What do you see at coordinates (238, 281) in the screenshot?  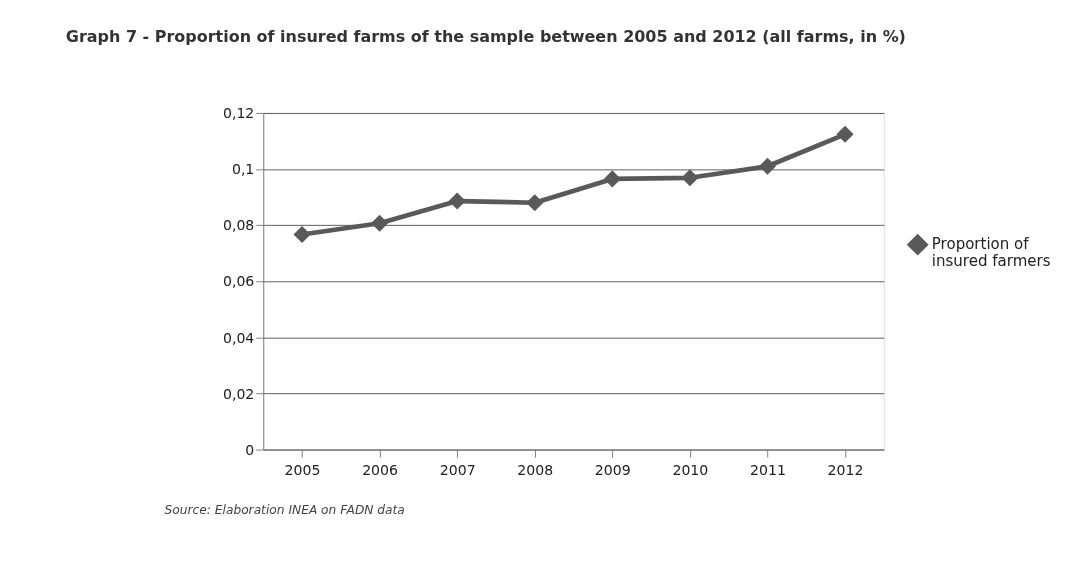 I see `y-tick-label: 0,06` at bounding box center [238, 281].